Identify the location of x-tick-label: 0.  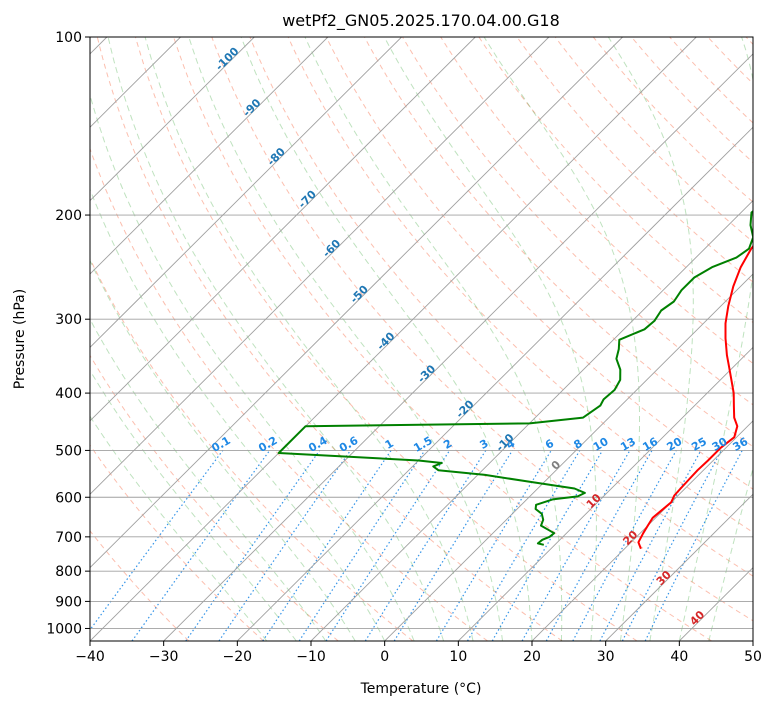
(384, 657).